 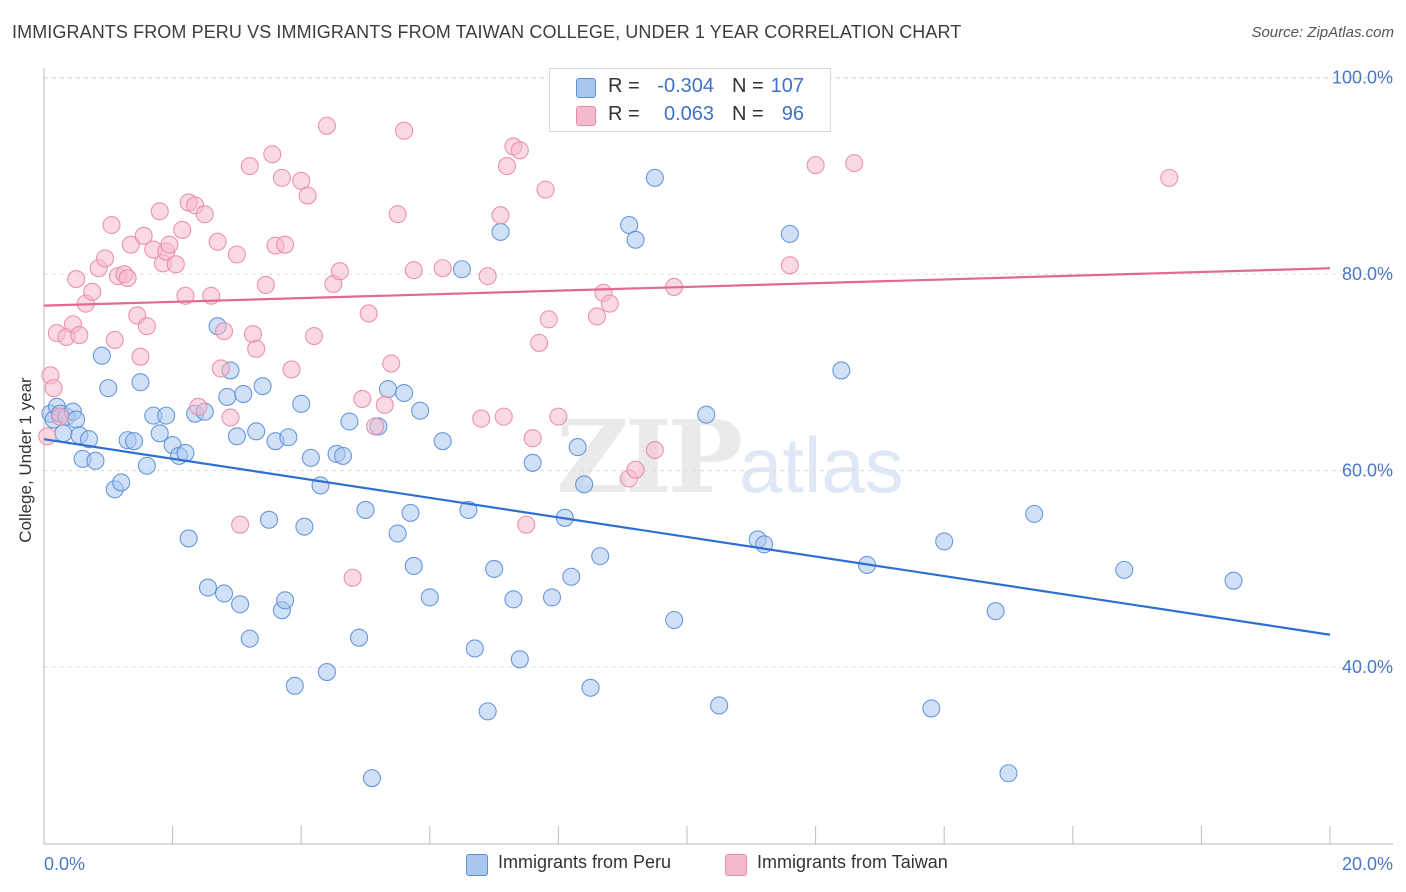 I want to click on y-tick-label: 40.0%, so click(x=1367, y=667).